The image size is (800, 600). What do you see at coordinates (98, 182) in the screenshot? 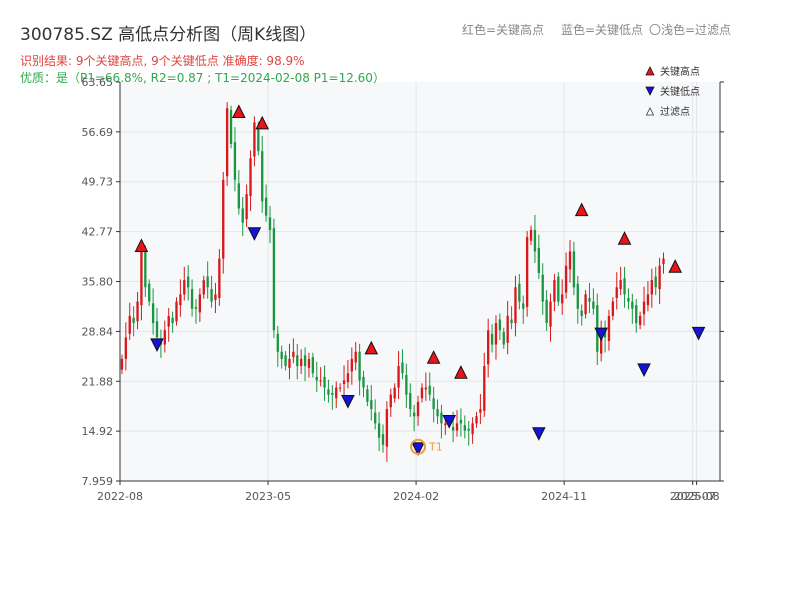
I see `y-tick-label: 49.73` at bounding box center [98, 182].